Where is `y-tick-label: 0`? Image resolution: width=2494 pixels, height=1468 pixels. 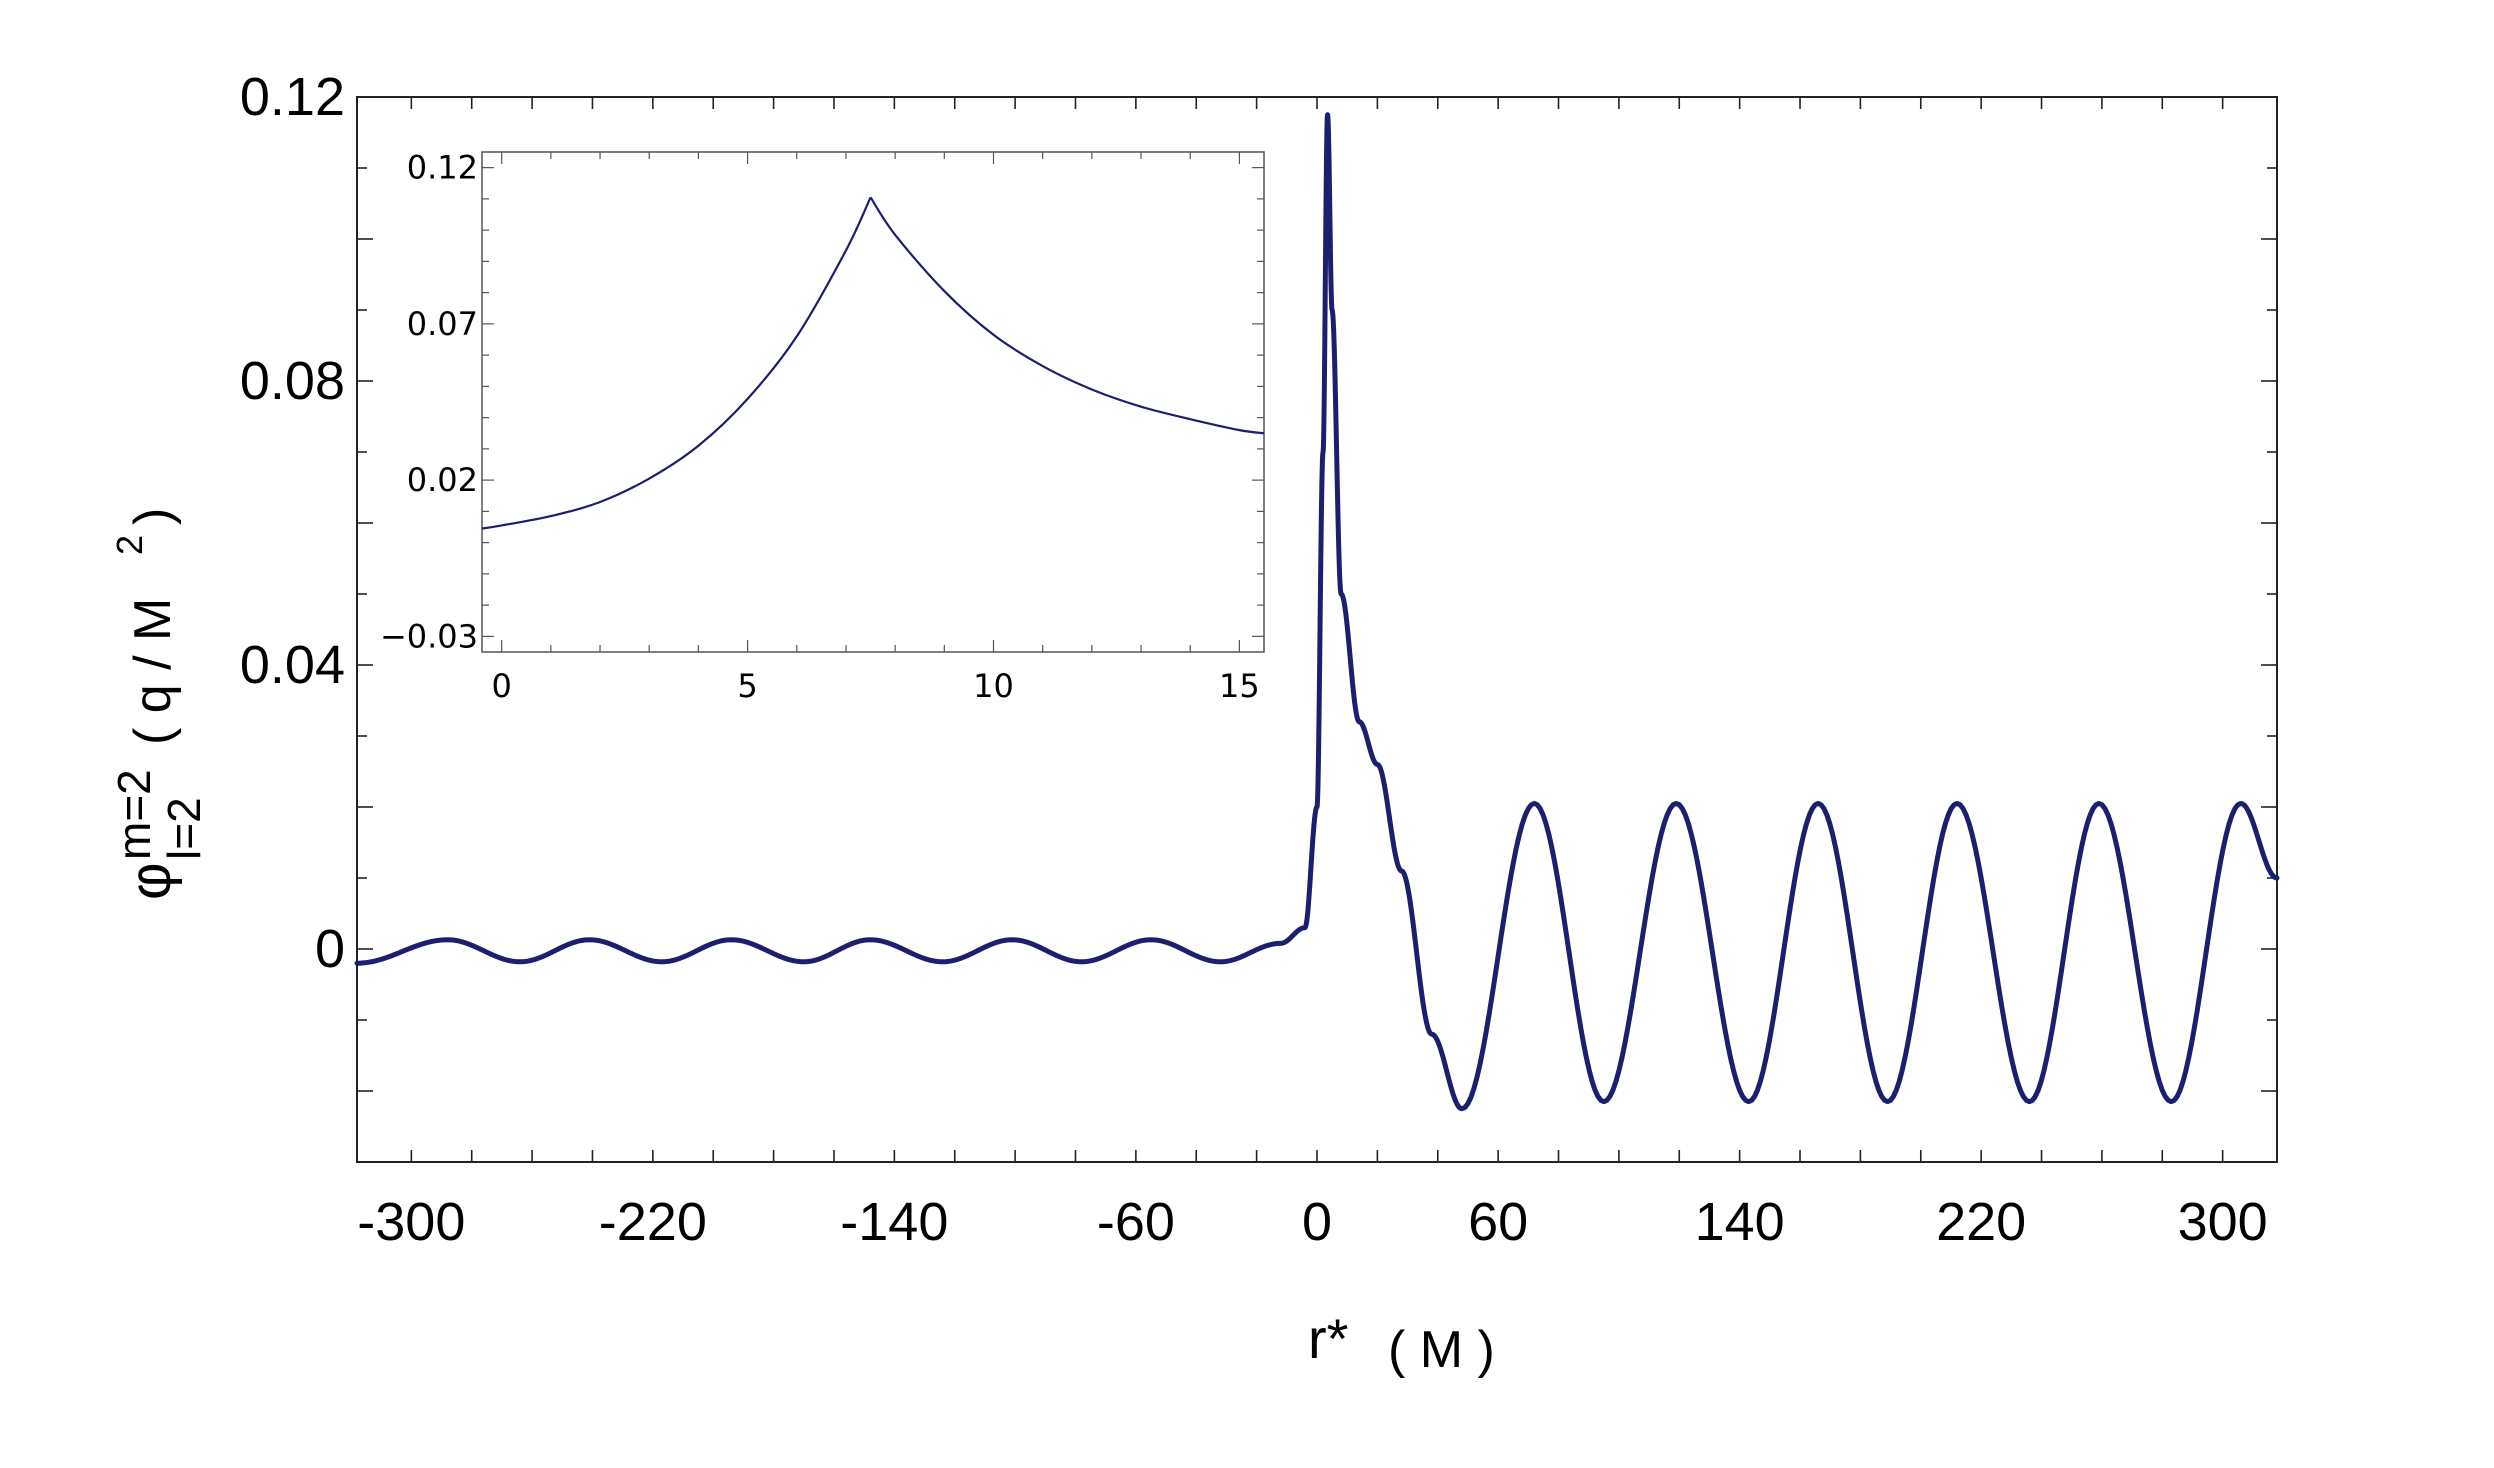 y-tick-label: 0 is located at coordinates (330, 949).